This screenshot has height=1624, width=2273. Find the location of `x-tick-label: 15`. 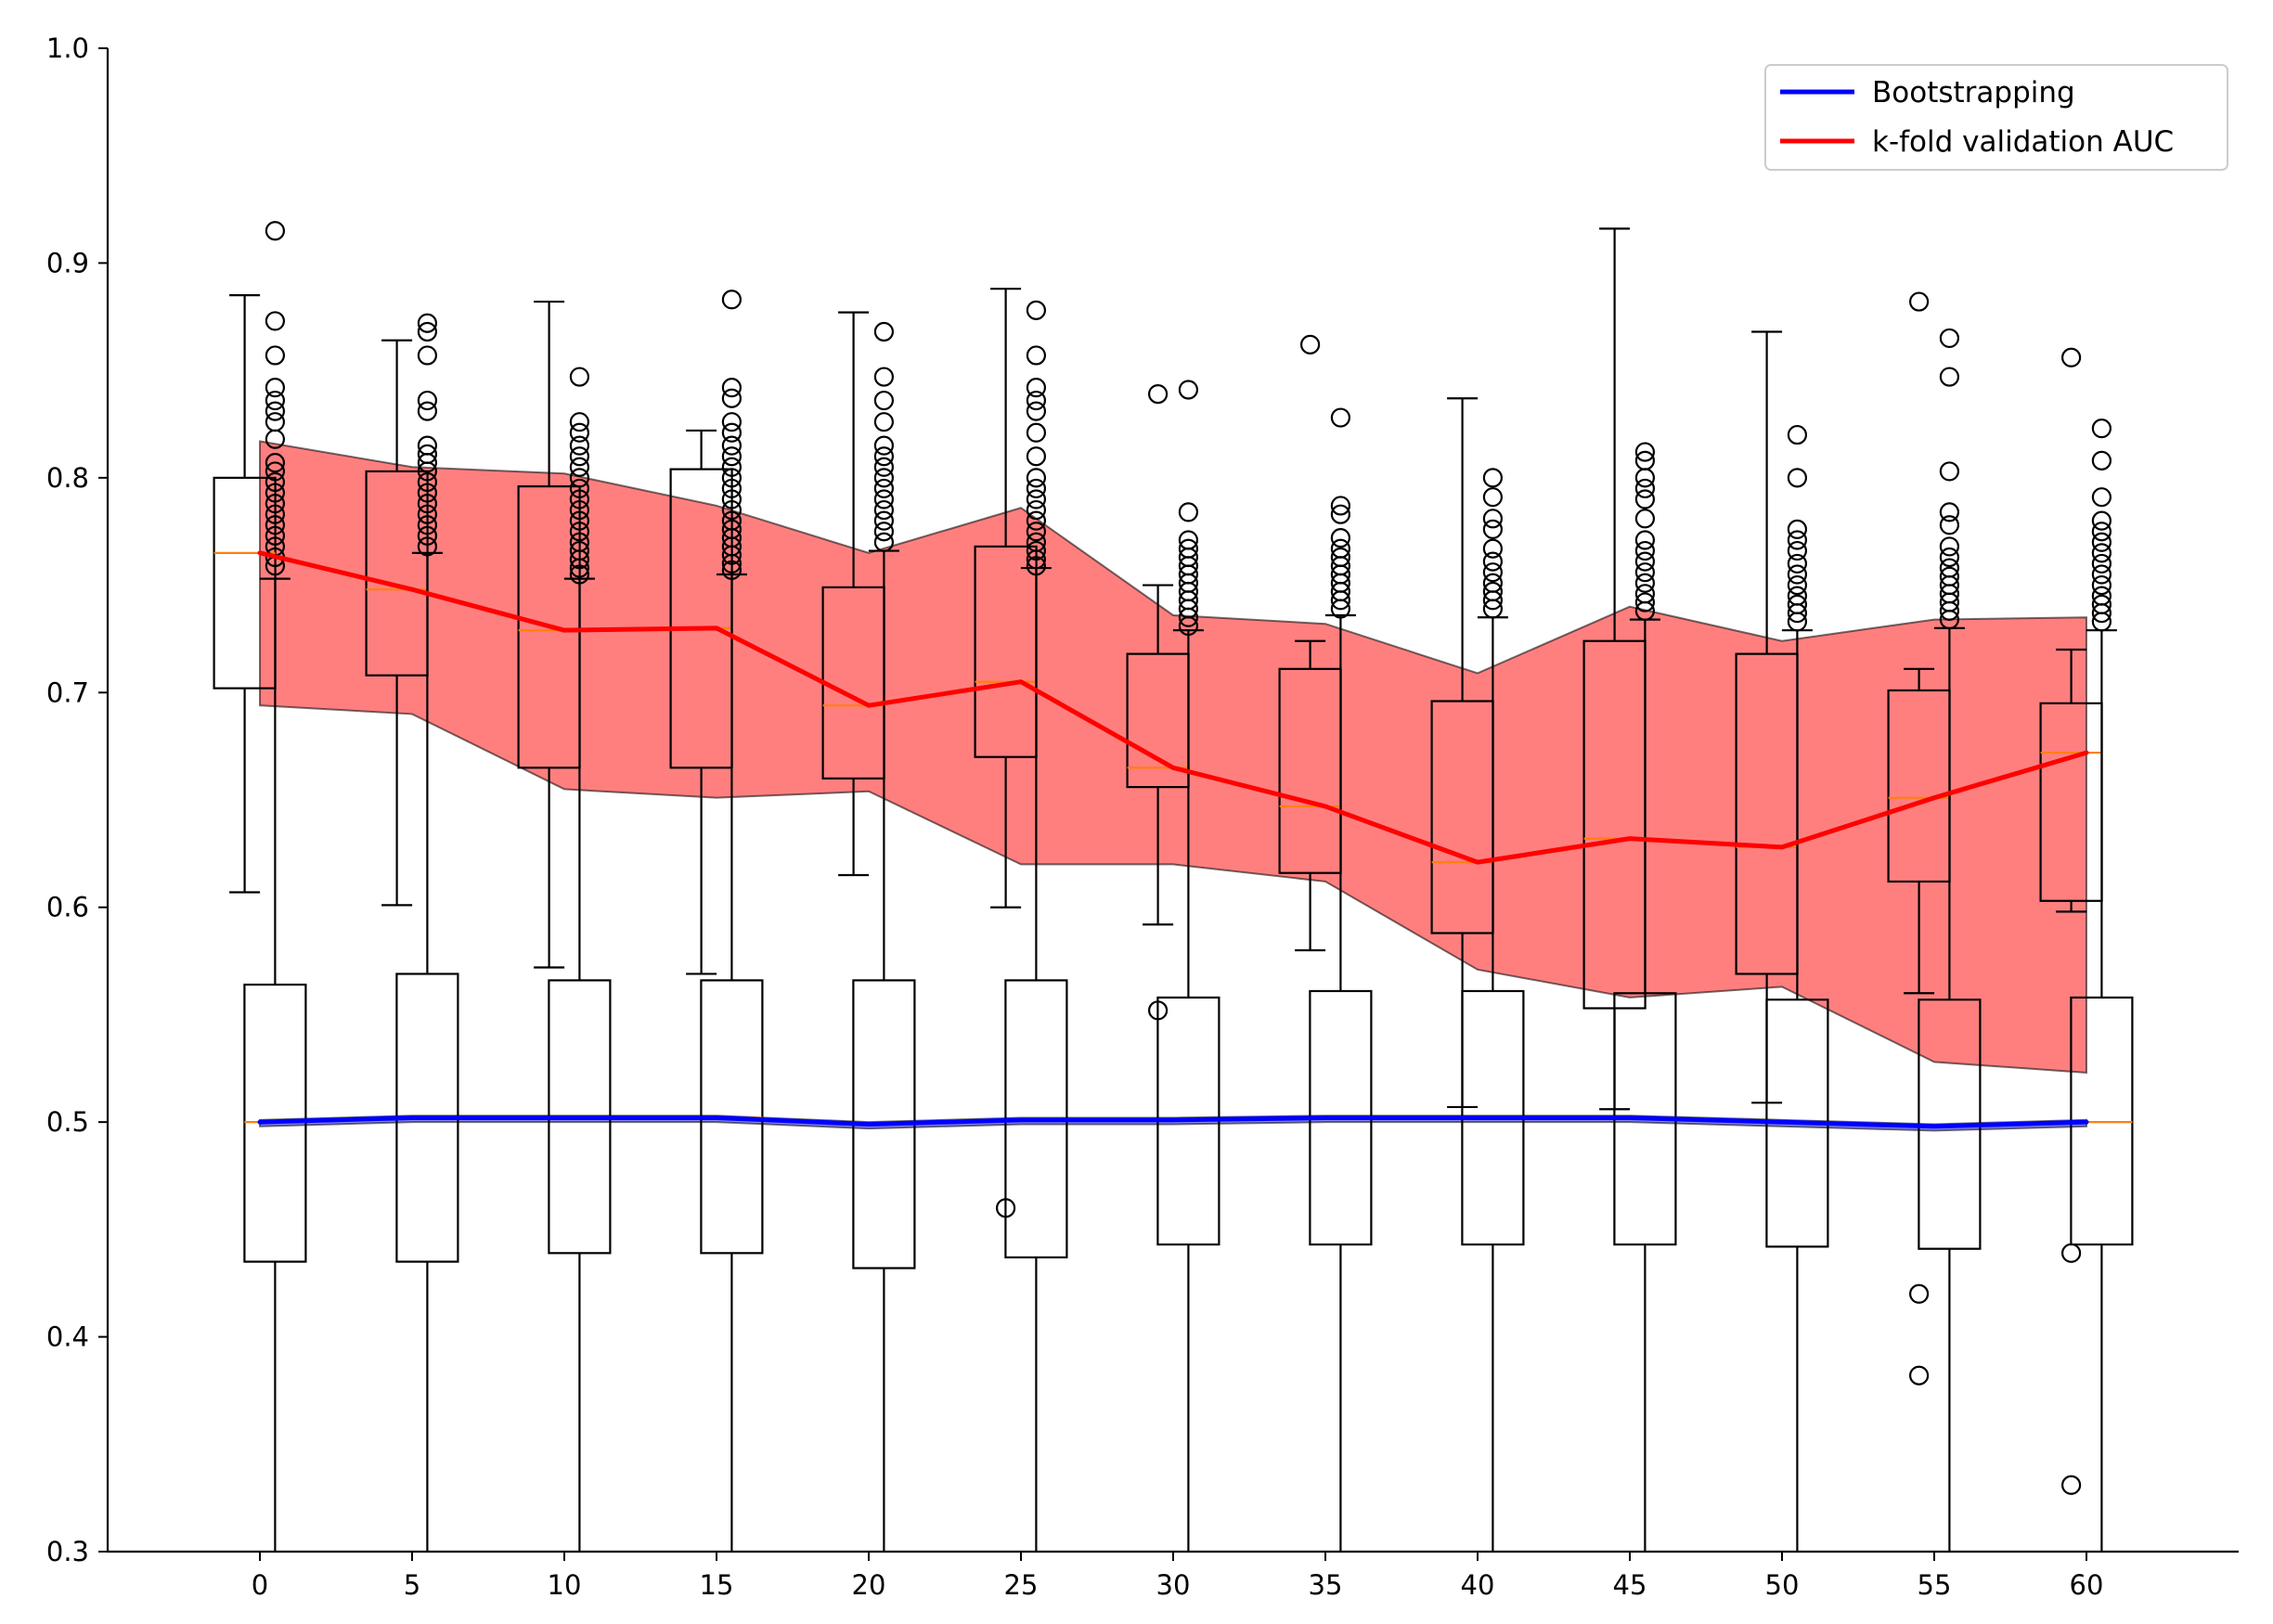

x-tick-label: 15 is located at coordinates (717, 1585).